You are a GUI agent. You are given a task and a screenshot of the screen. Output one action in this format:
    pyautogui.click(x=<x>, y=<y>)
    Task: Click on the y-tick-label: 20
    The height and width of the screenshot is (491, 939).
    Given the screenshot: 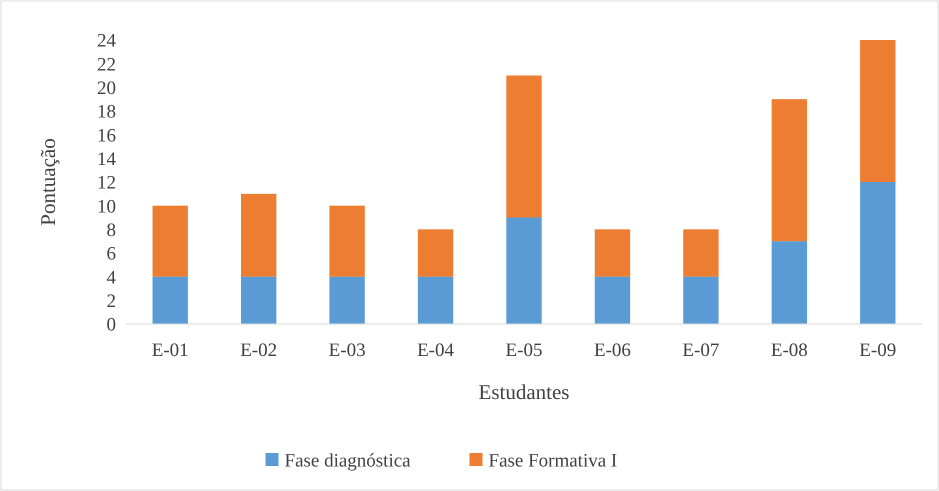 What is the action you would take?
    pyautogui.click(x=106, y=88)
    